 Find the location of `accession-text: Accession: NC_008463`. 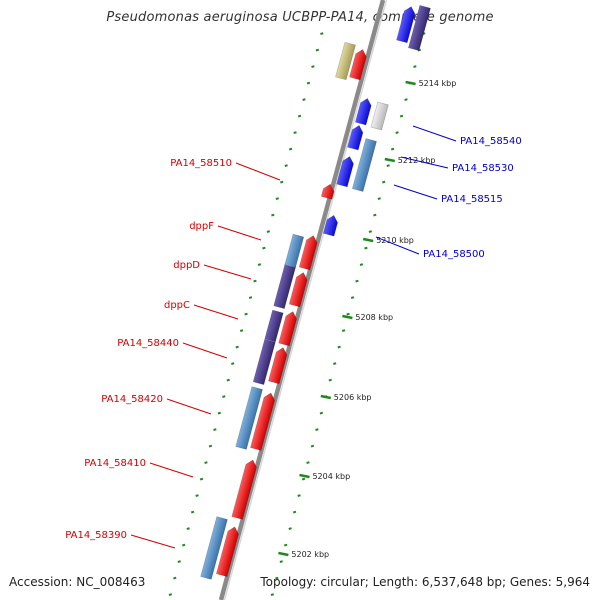

accession-text: Accession: NC_008463 is located at coordinates (77, 582).